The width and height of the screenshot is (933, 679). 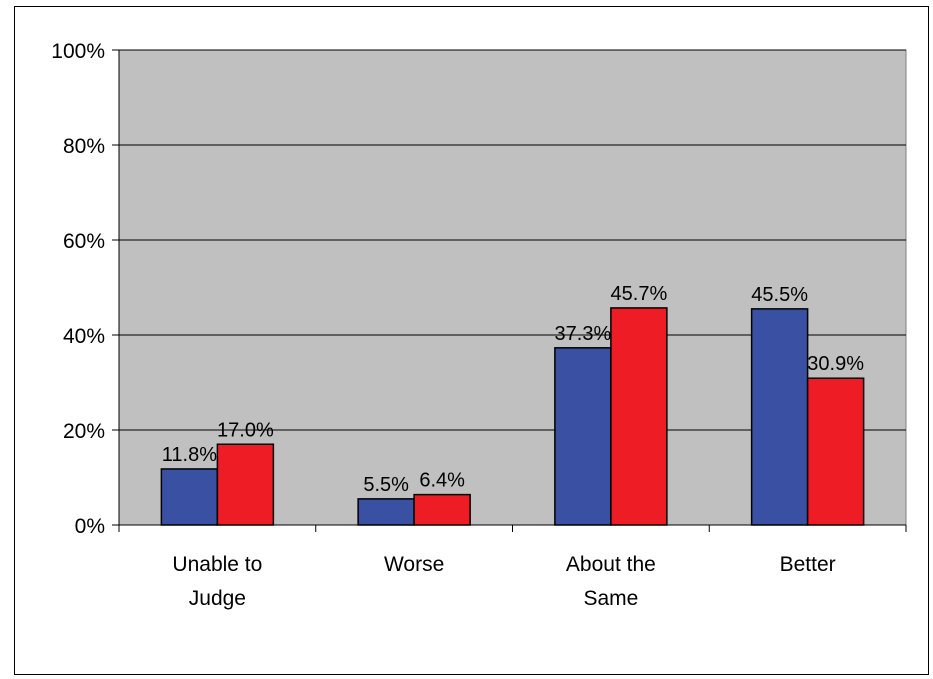 I want to click on data-label: 30.9%, so click(x=835, y=364).